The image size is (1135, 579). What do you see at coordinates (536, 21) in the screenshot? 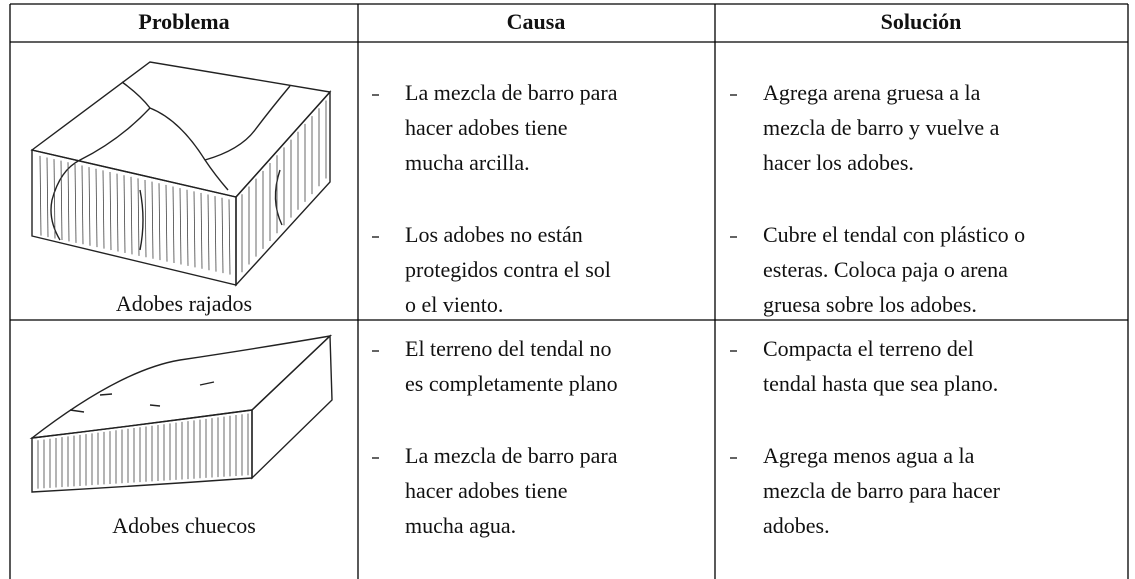
I see `column-header: Causa` at bounding box center [536, 21].